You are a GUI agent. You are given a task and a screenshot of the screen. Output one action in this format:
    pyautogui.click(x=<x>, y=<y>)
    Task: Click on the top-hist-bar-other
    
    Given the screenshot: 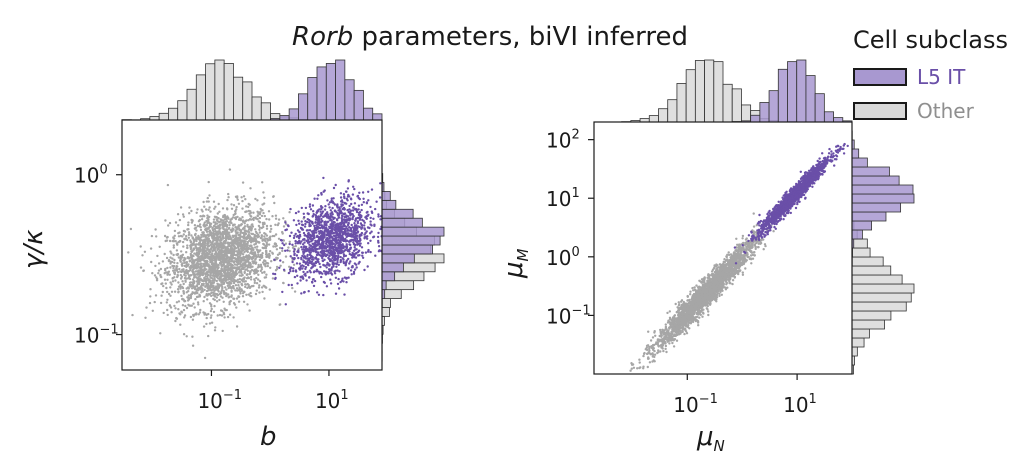 What is the action you would take?
    pyautogui.click(x=718, y=92)
    